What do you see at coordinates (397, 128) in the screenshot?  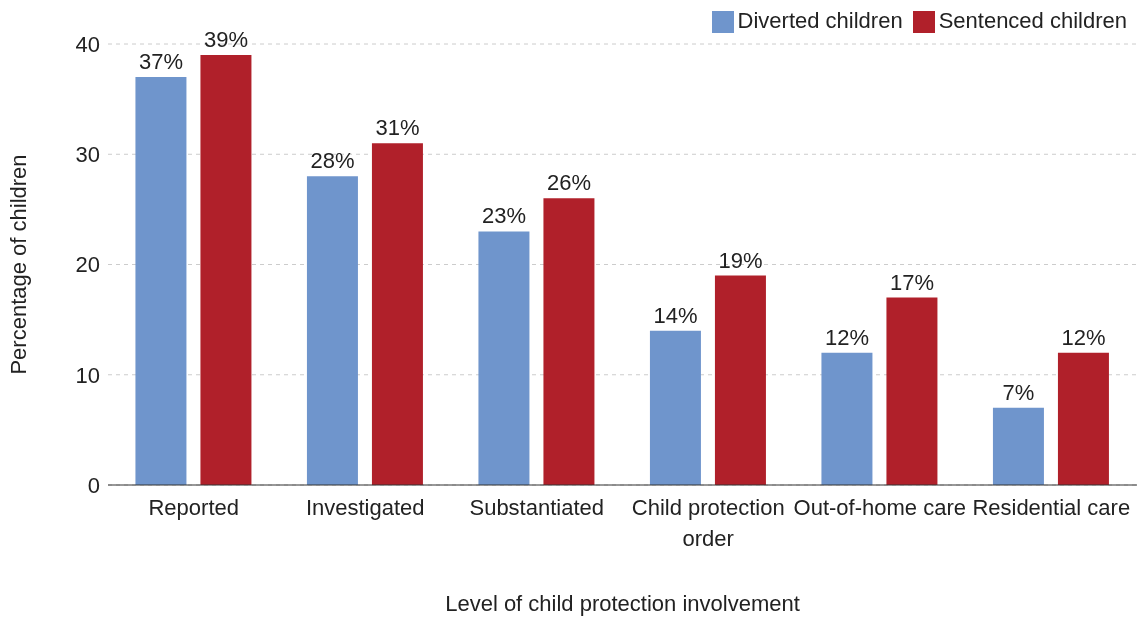 I see `data-label: 31%` at bounding box center [397, 128].